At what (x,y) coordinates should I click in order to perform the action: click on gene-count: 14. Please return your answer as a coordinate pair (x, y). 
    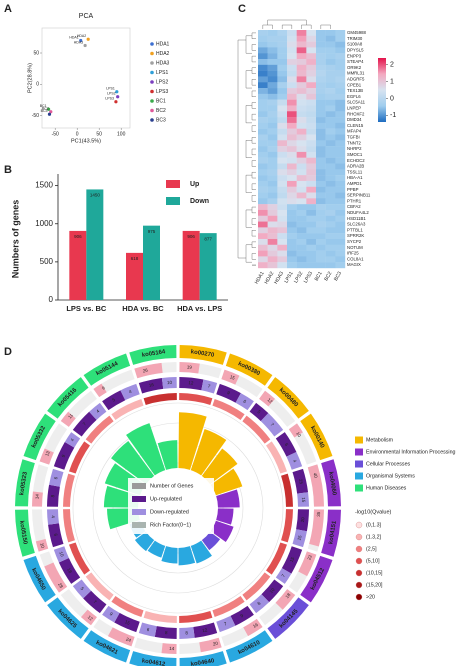
    Looking at the image, I should click on (172, 648).